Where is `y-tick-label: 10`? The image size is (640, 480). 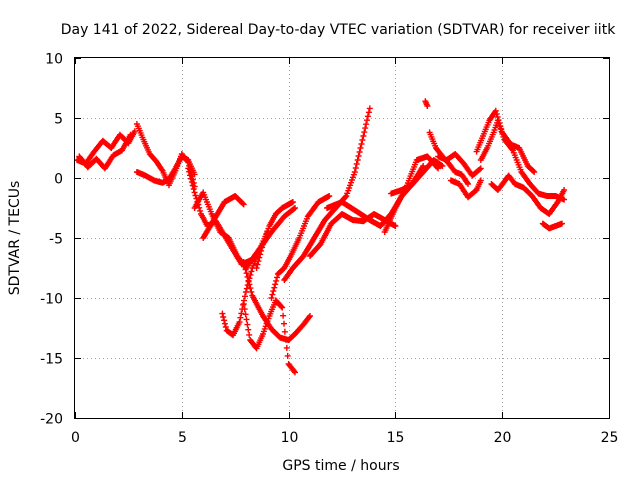
y-tick-label: 10 is located at coordinates (54, 60).